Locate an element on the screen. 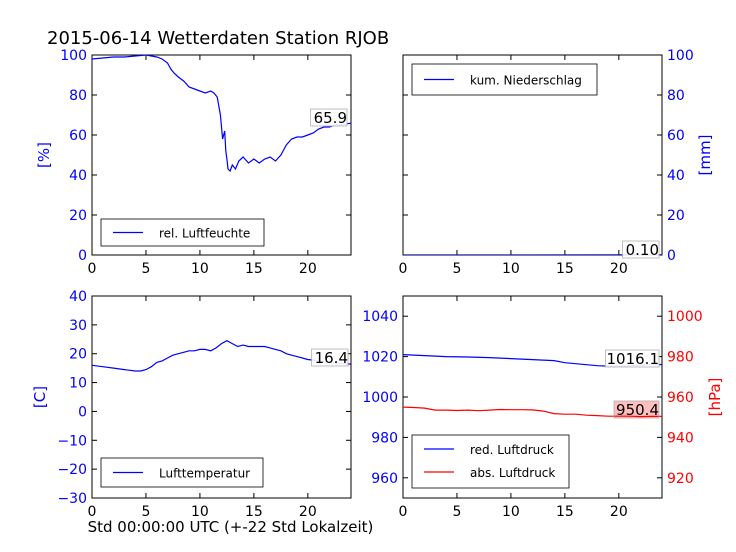 The height and width of the screenshot is (552, 736). y-right-tick-label: 1000 is located at coordinates (685, 317).